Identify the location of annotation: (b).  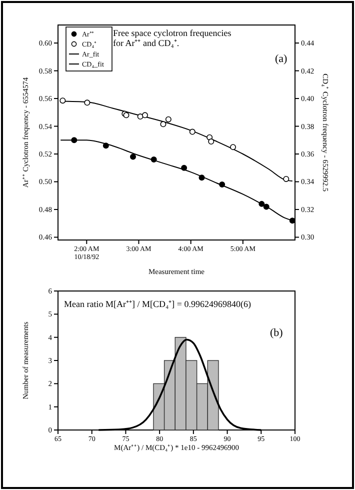
(277, 333).